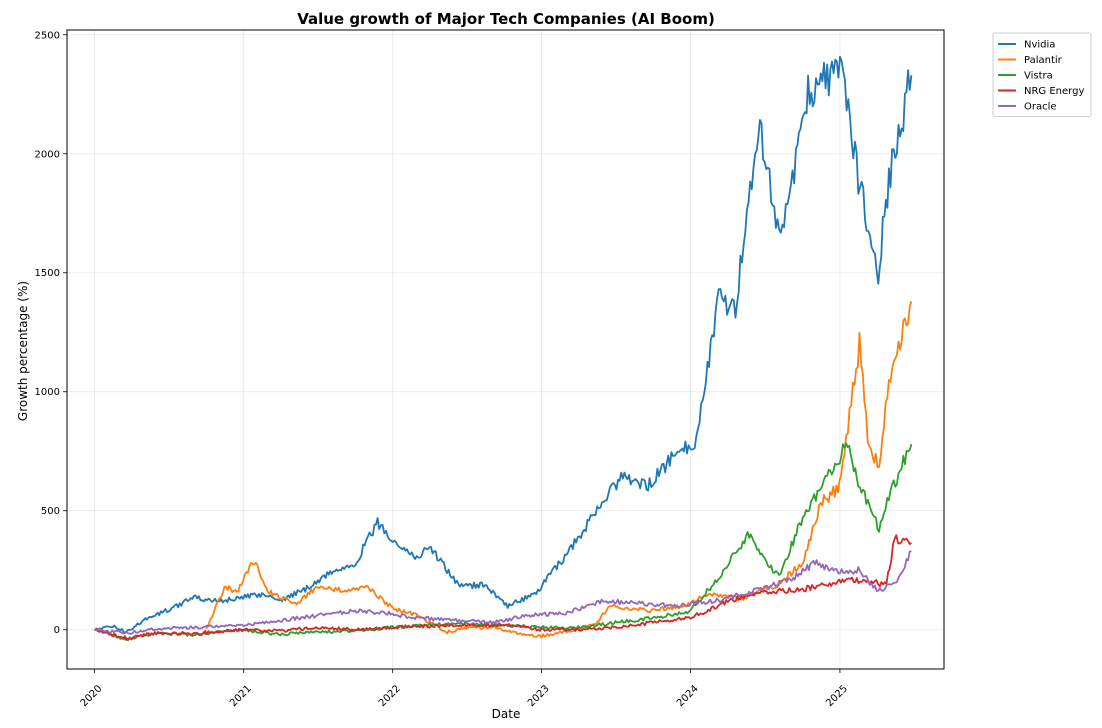  Describe the element at coordinates (57, 630) in the screenshot. I see `y-tick-label: 0` at that location.